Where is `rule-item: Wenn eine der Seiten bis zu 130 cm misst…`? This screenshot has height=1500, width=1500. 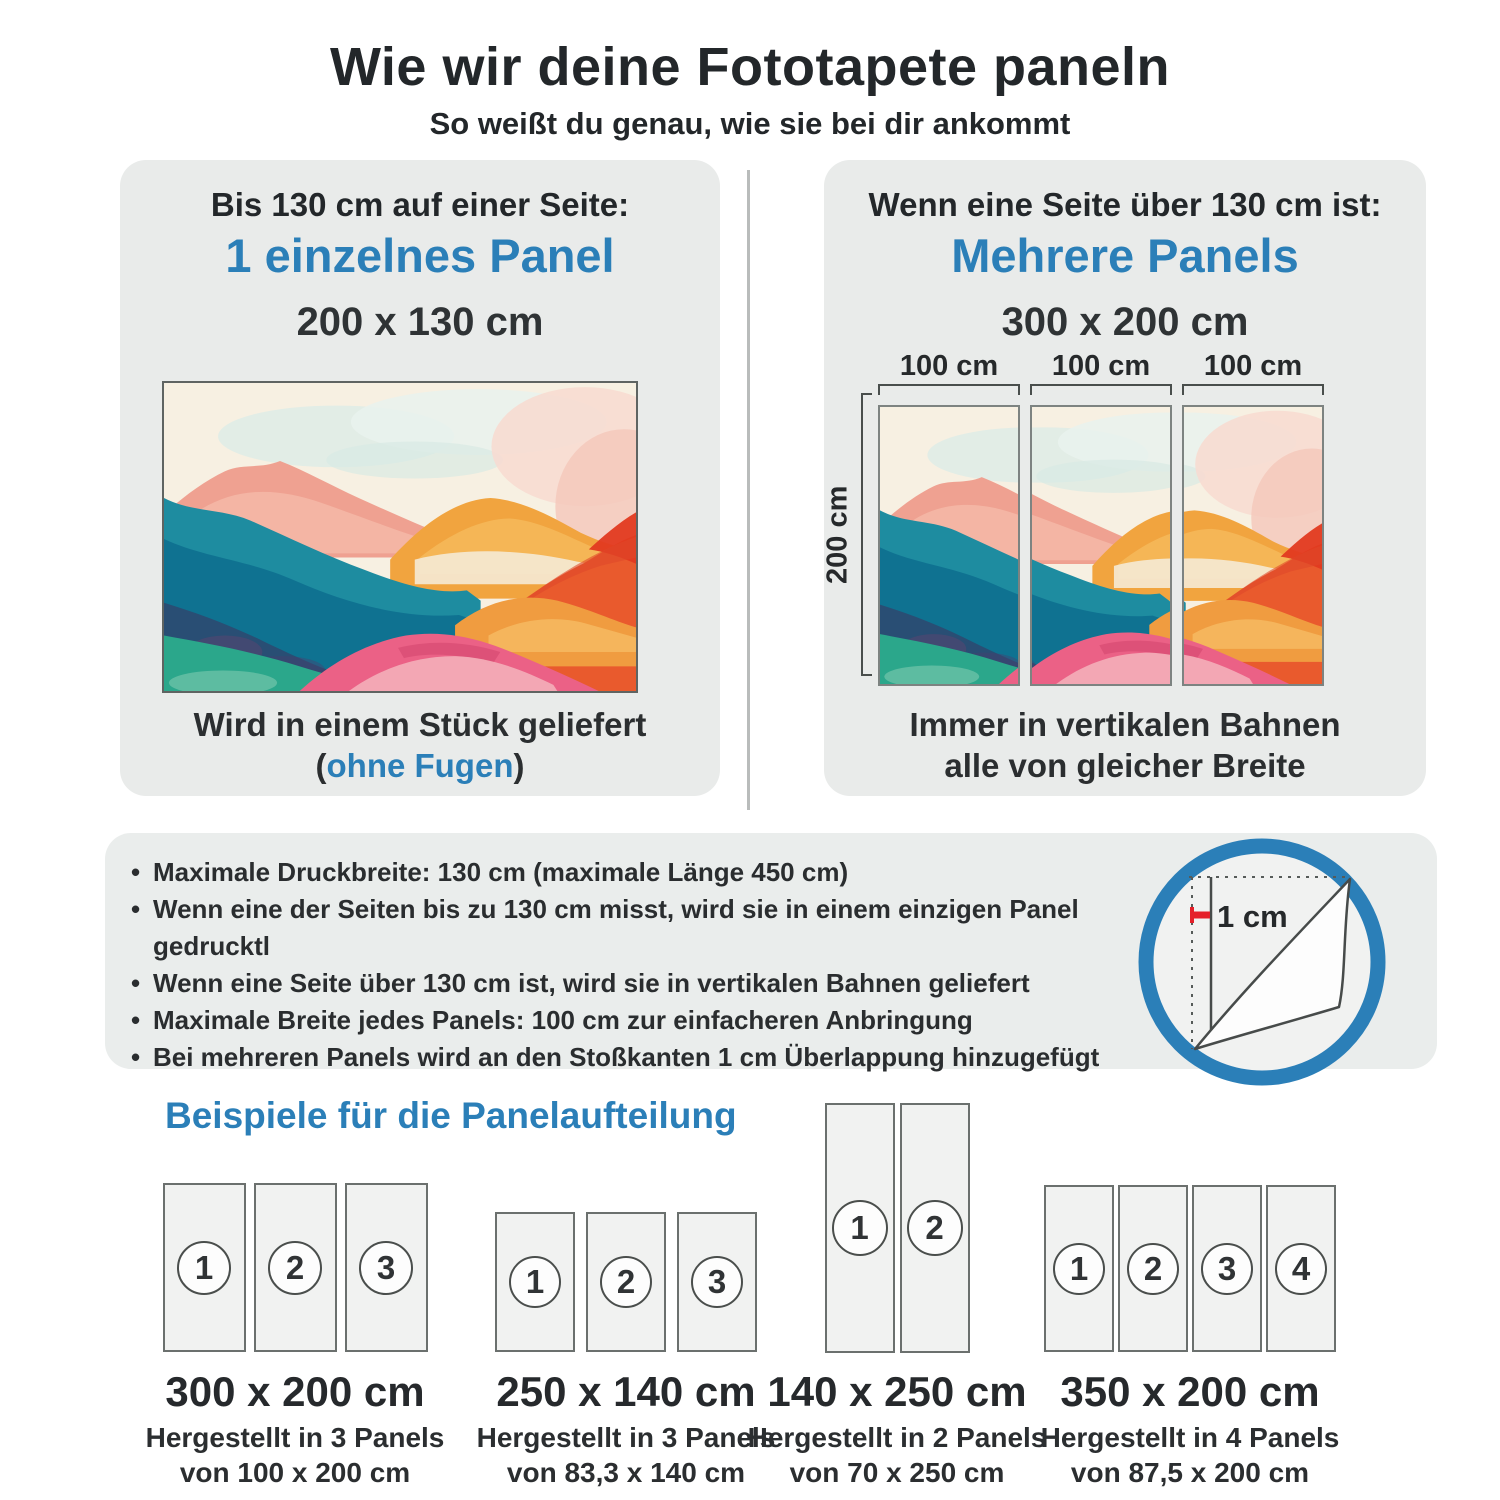 rule-item: Wenn eine der Seiten bis zu 130 cm misst… is located at coordinates (647, 928).